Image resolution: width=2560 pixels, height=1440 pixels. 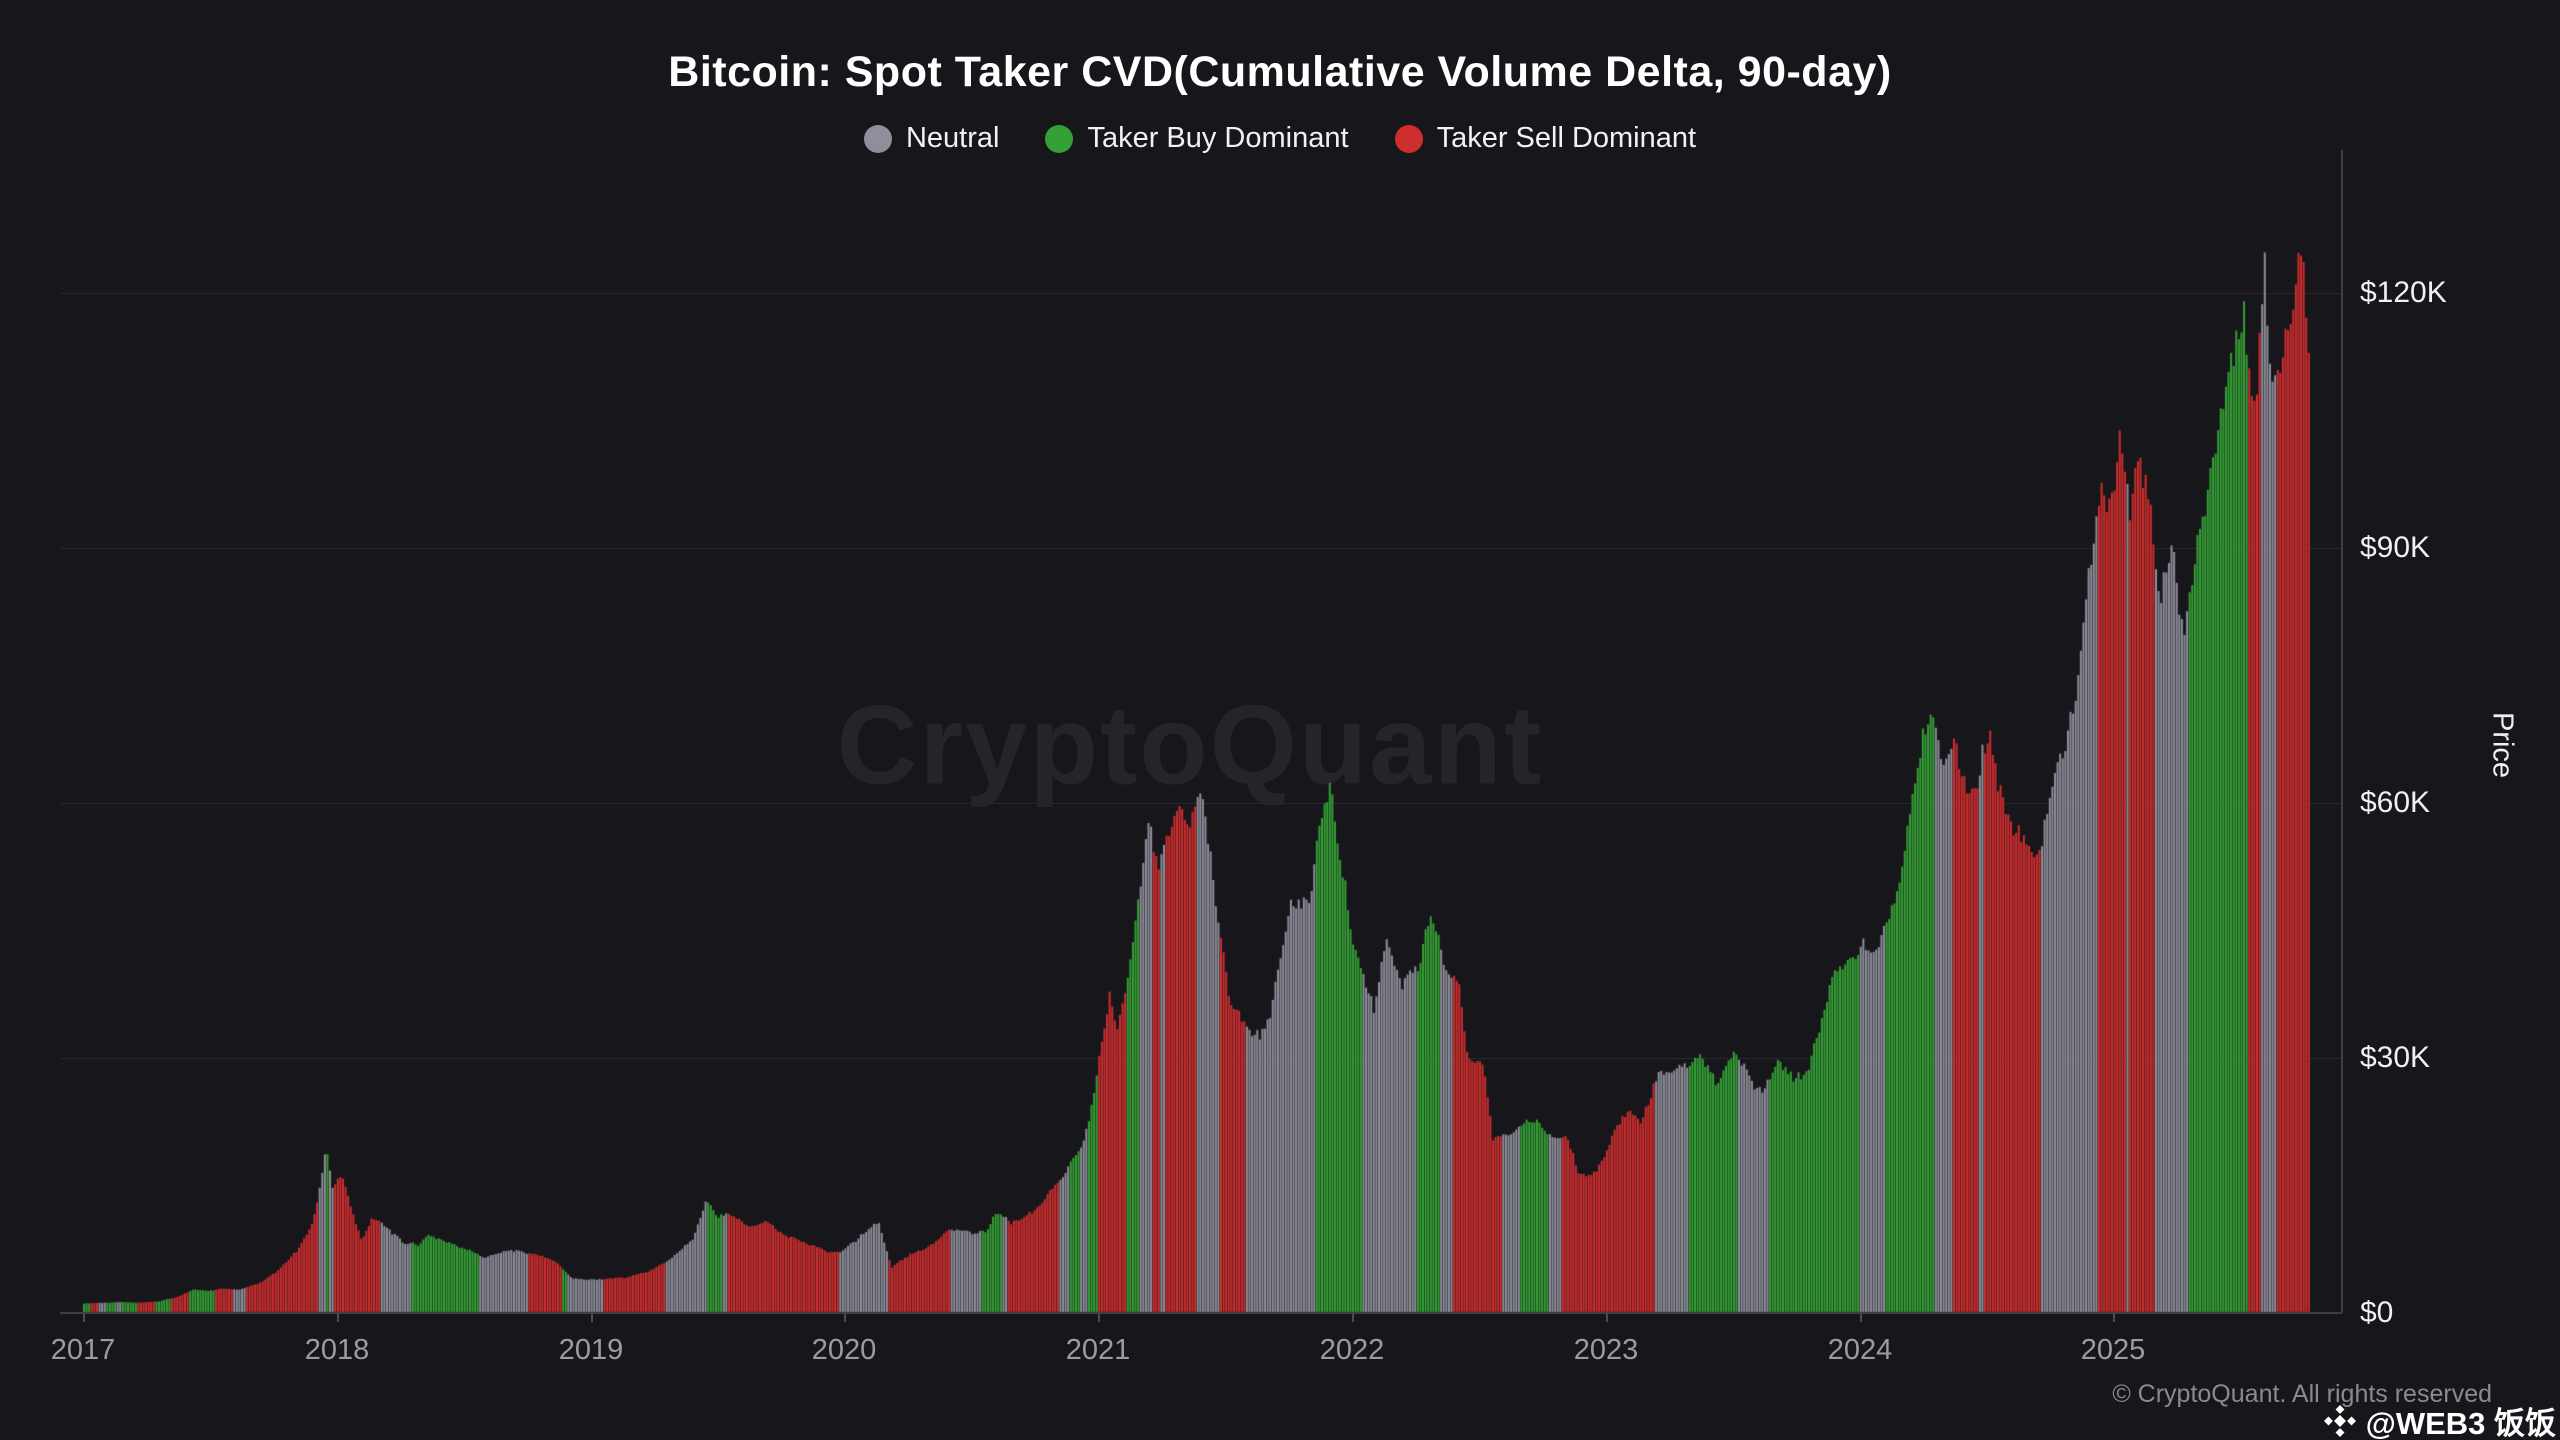 What do you see at coordinates (1860, 1350) in the screenshot?
I see `x-axis-label-2024: 2024` at bounding box center [1860, 1350].